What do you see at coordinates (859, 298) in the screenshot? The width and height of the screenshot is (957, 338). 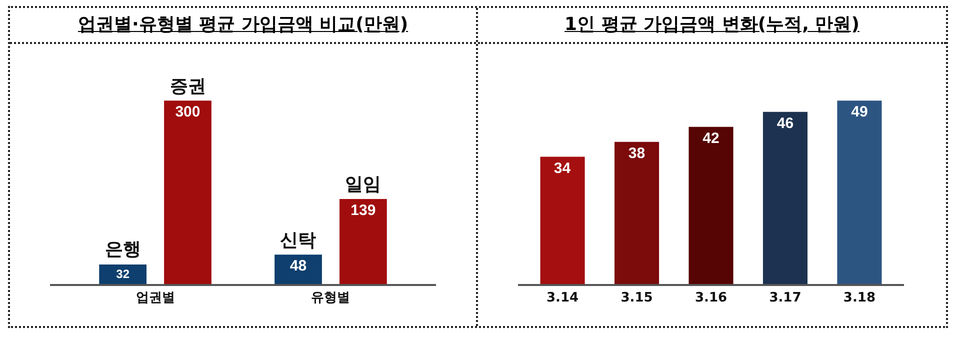 I see `x-tick-label: 3.18` at bounding box center [859, 298].